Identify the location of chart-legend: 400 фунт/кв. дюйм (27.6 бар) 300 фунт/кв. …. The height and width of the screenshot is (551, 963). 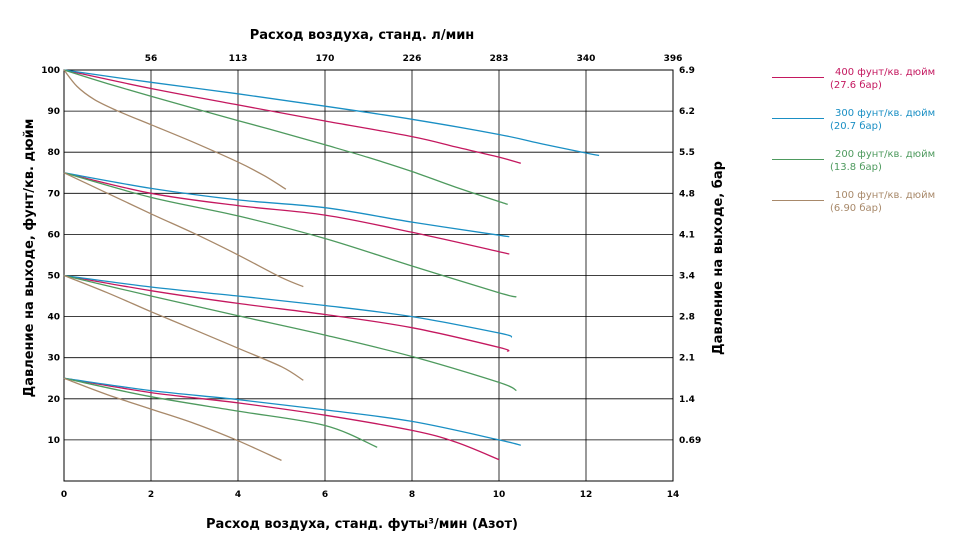
(864, 148).